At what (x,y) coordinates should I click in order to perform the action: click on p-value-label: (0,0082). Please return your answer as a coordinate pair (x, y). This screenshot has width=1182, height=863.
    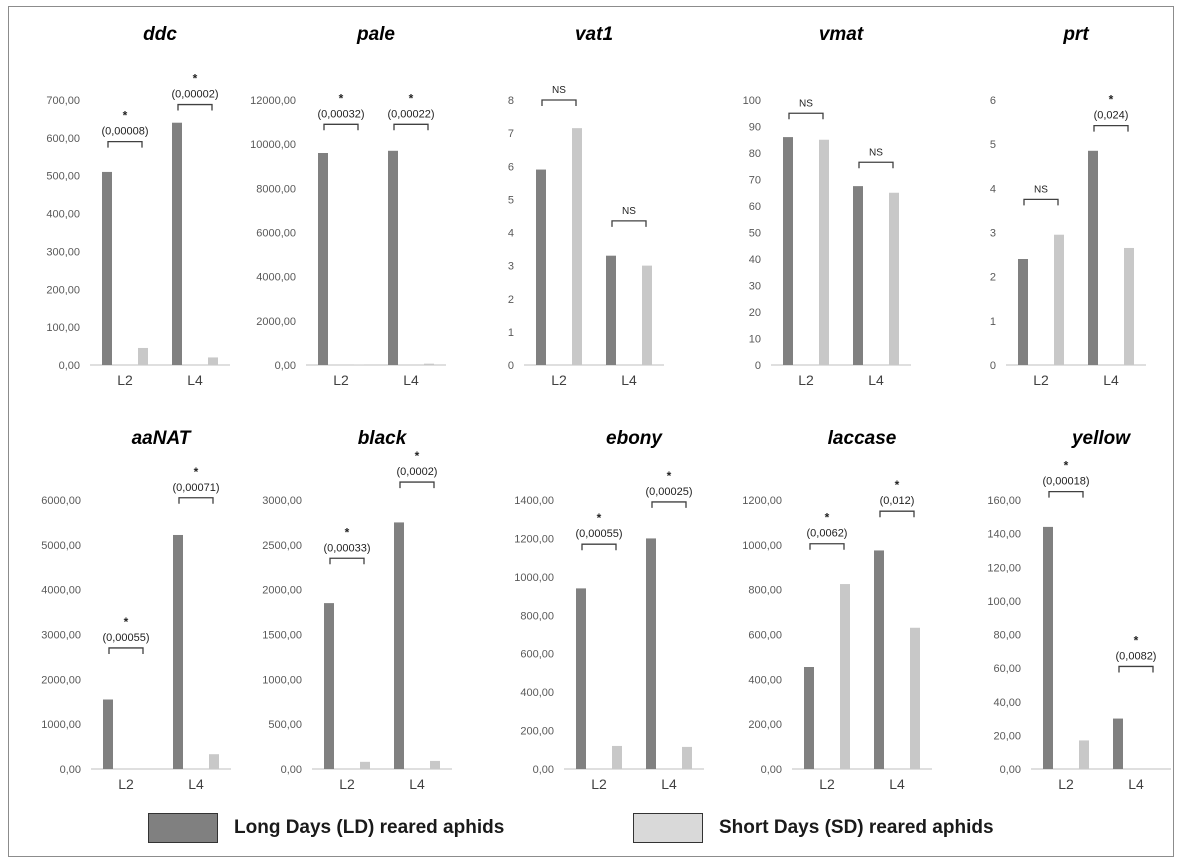
    Looking at the image, I should click on (1136, 656).